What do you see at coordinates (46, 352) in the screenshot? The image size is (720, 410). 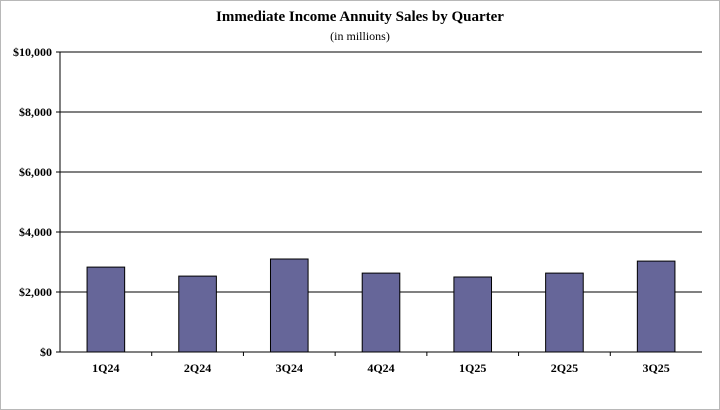 I see `y-tick-label: $0` at bounding box center [46, 352].